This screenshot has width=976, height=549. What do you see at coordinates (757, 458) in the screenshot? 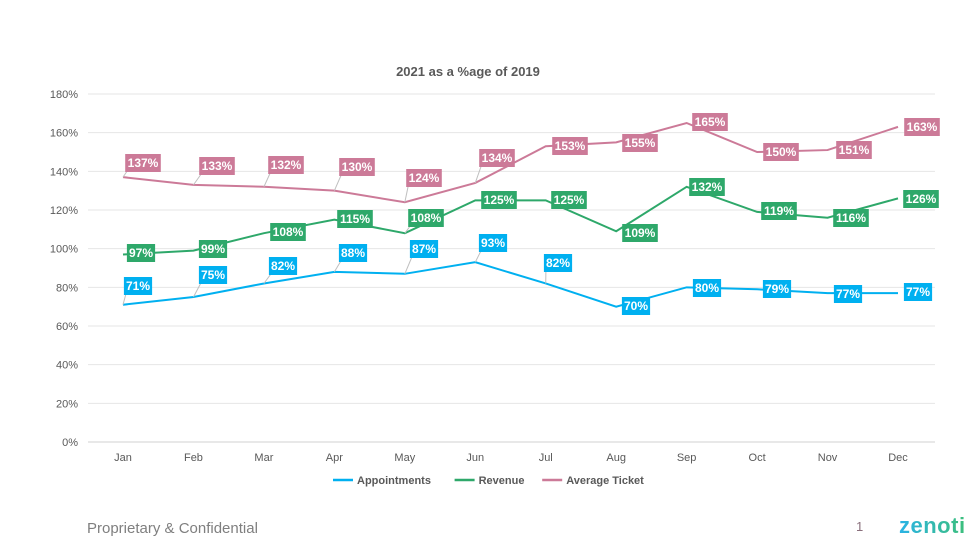
I see `x-tick-label: Oct` at bounding box center [757, 458].